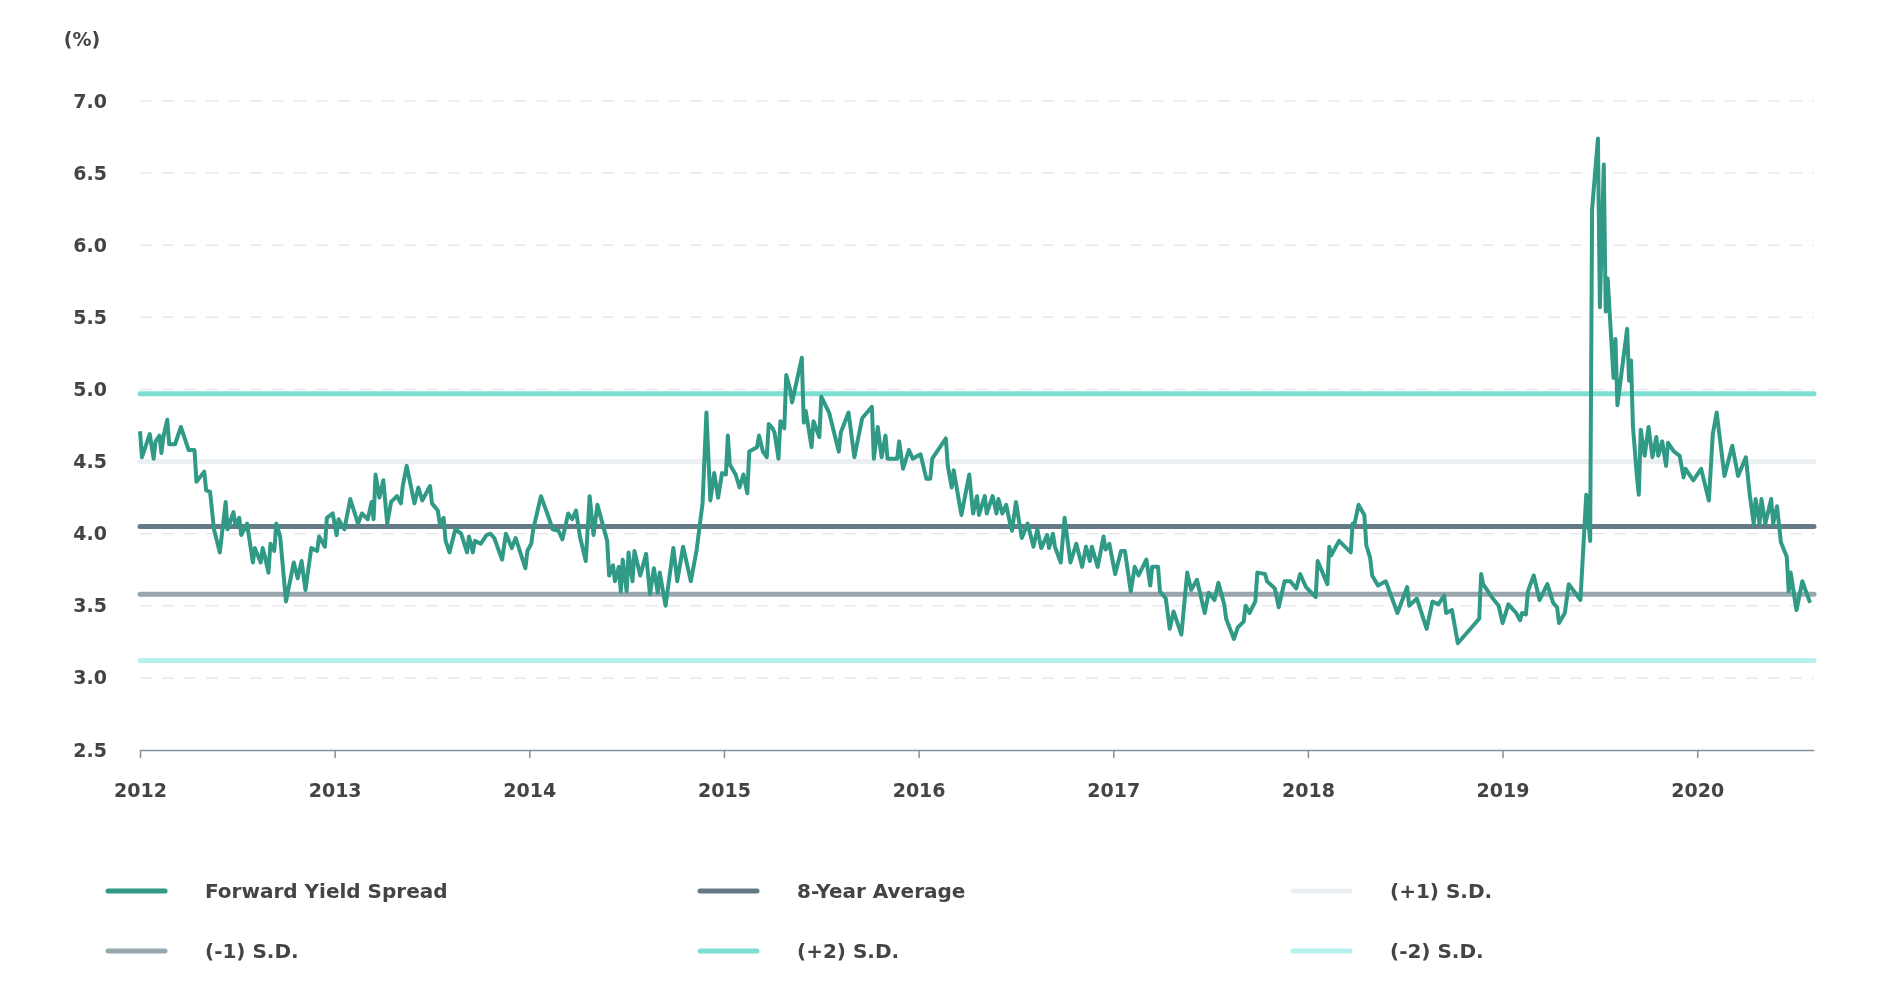 The image size is (1880, 1003). What do you see at coordinates (919, 790) in the screenshot?
I see `x-tick-label: 2016` at bounding box center [919, 790].